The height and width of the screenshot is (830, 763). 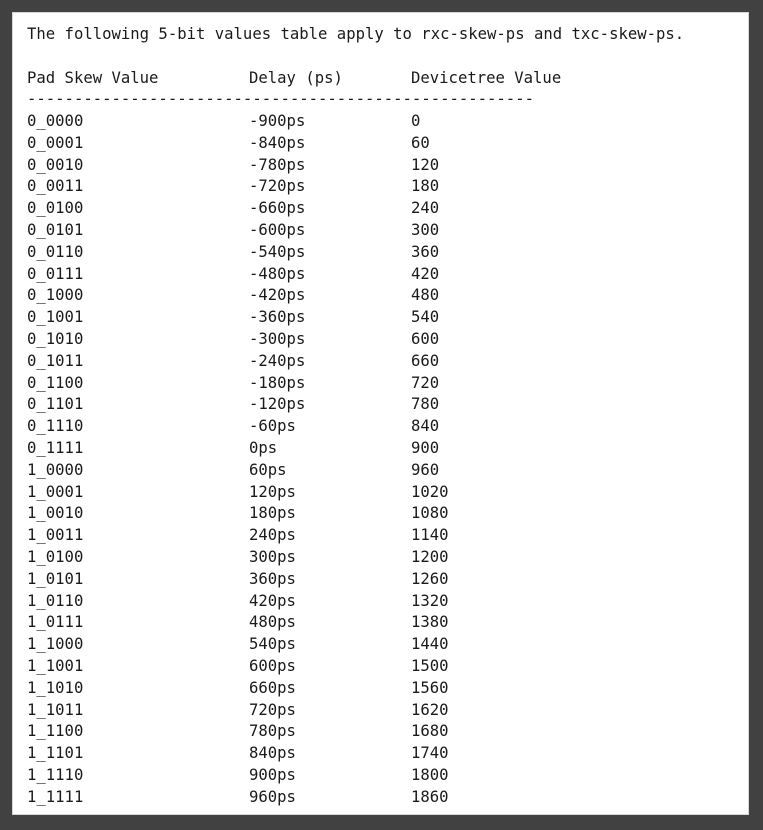 What do you see at coordinates (55, 687) in the screenshot?
I see `cell-pad-skew-value: 1_1010` at bounding box center [55, 687].